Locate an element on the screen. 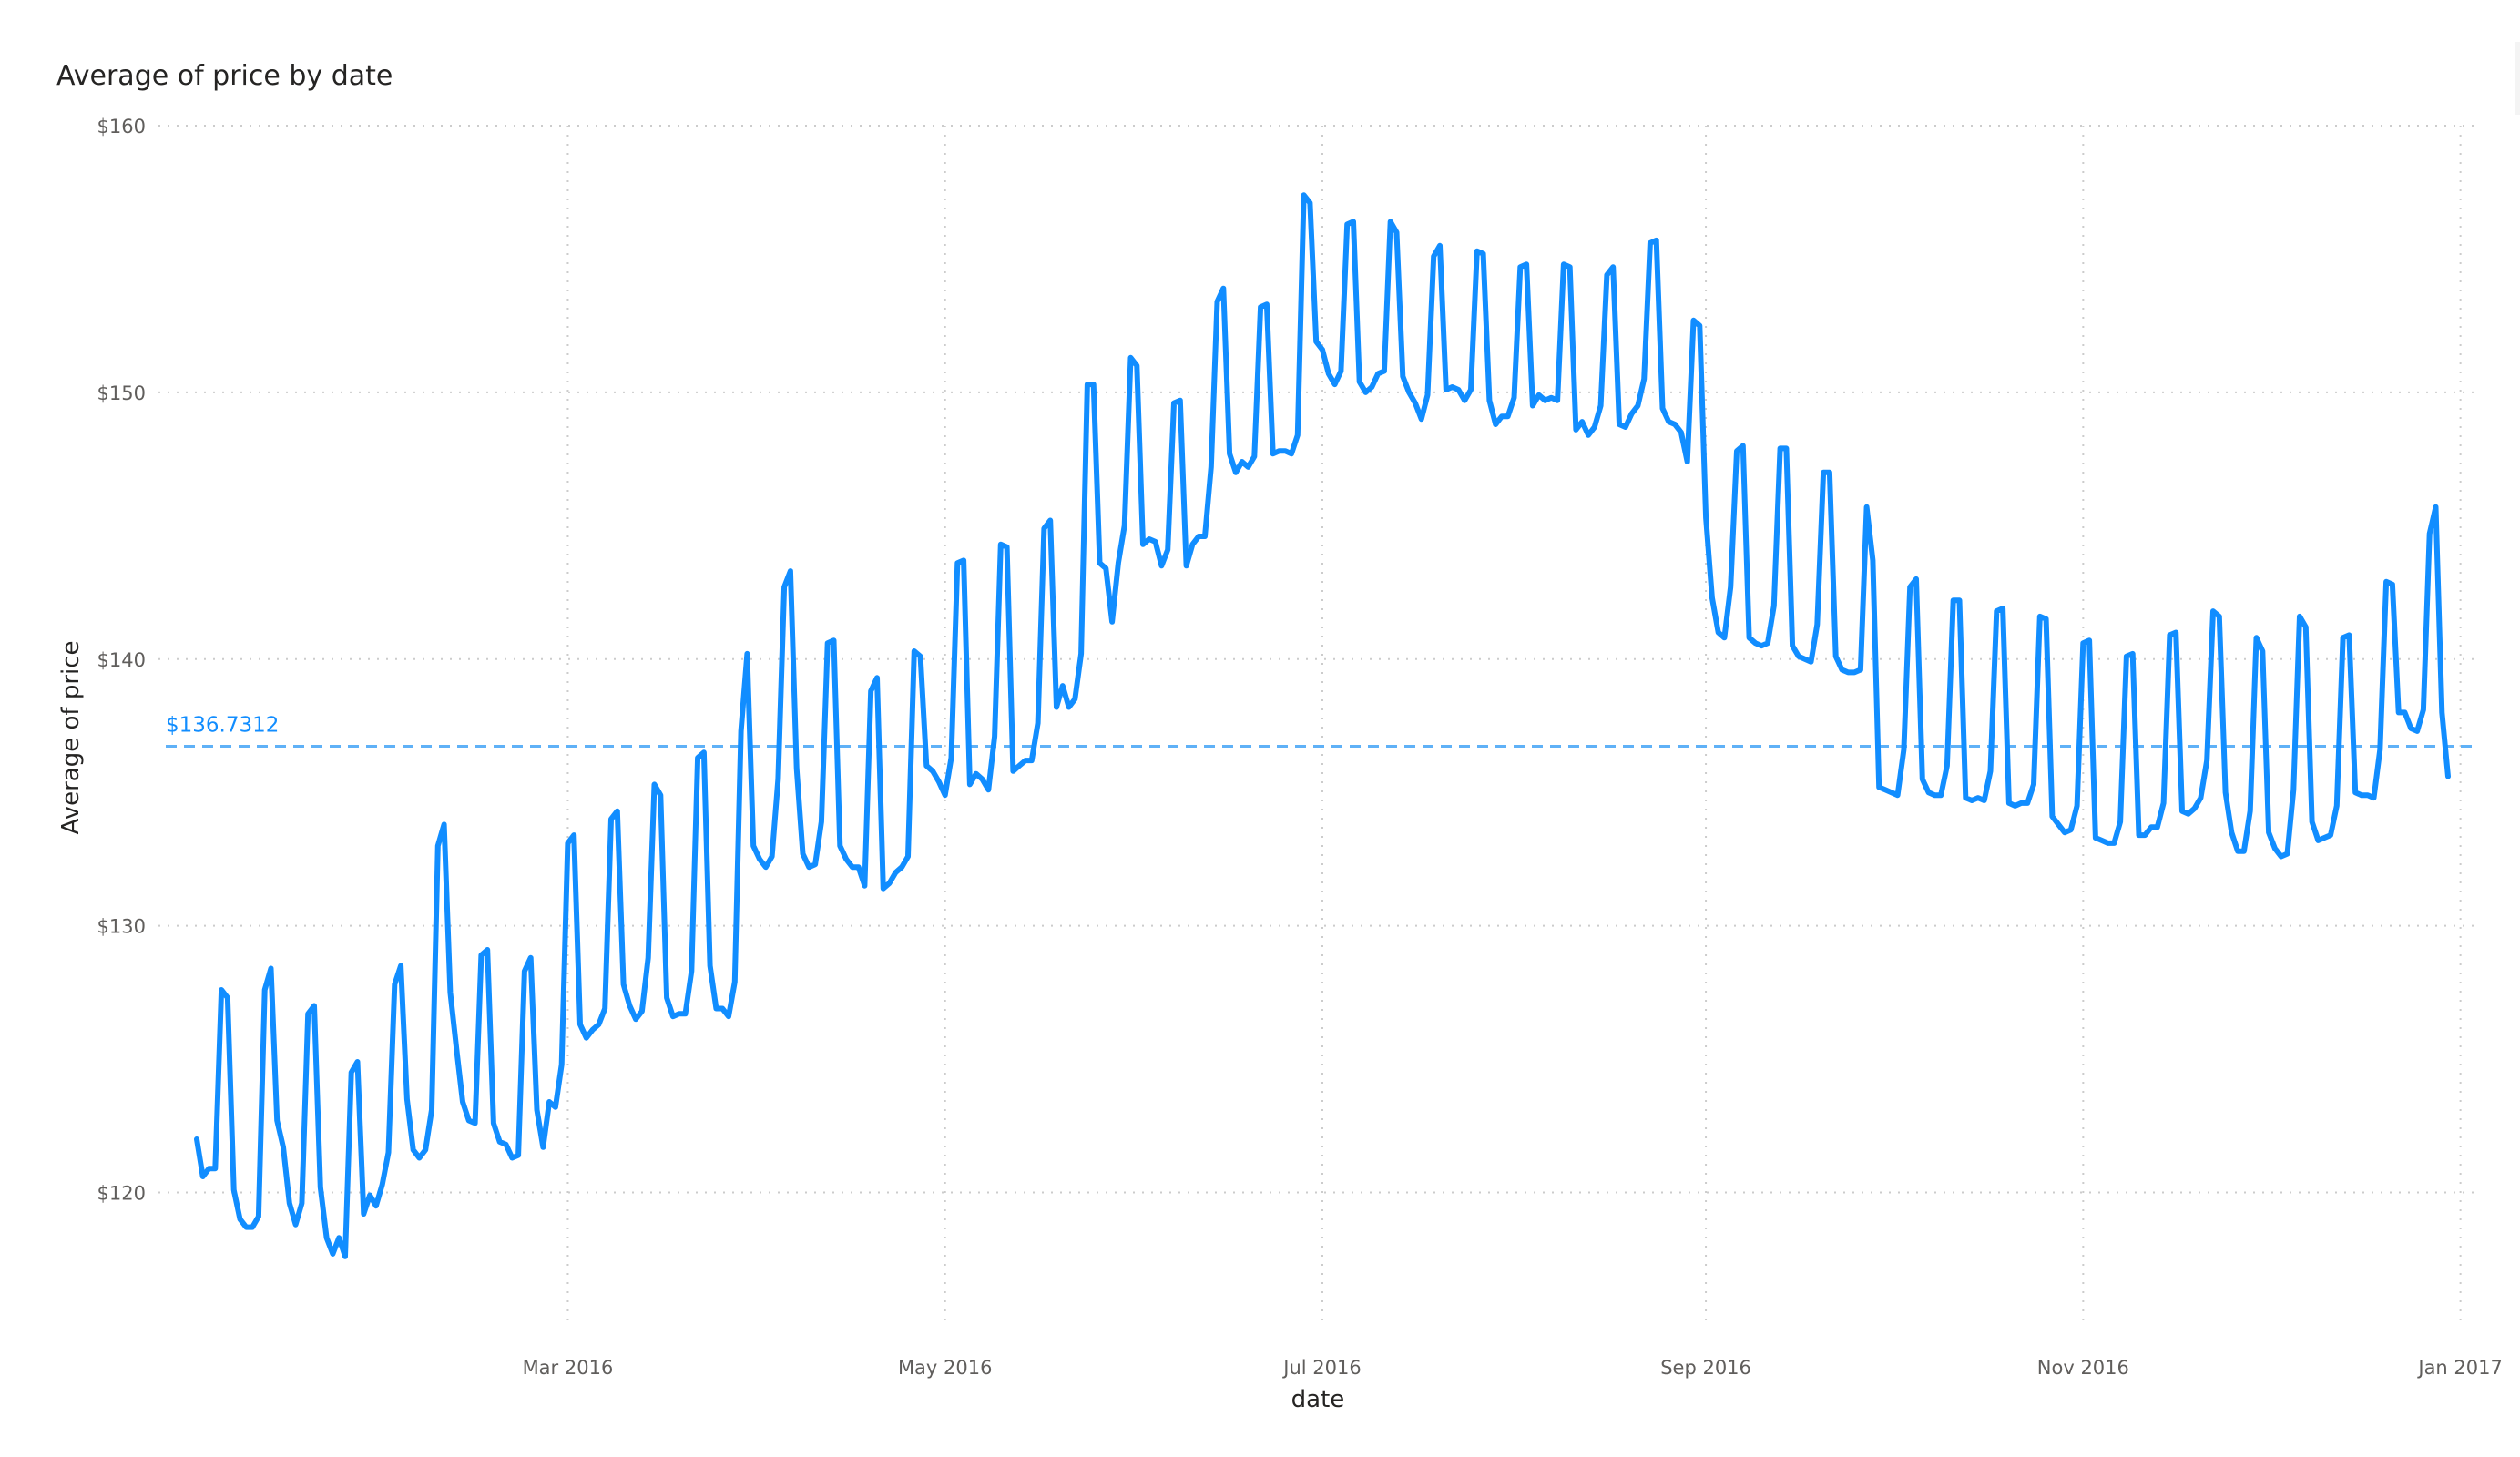 This screenshot has height=1457, width=2520. chart-title: Average of price by date is located at coordinates (224, 76).